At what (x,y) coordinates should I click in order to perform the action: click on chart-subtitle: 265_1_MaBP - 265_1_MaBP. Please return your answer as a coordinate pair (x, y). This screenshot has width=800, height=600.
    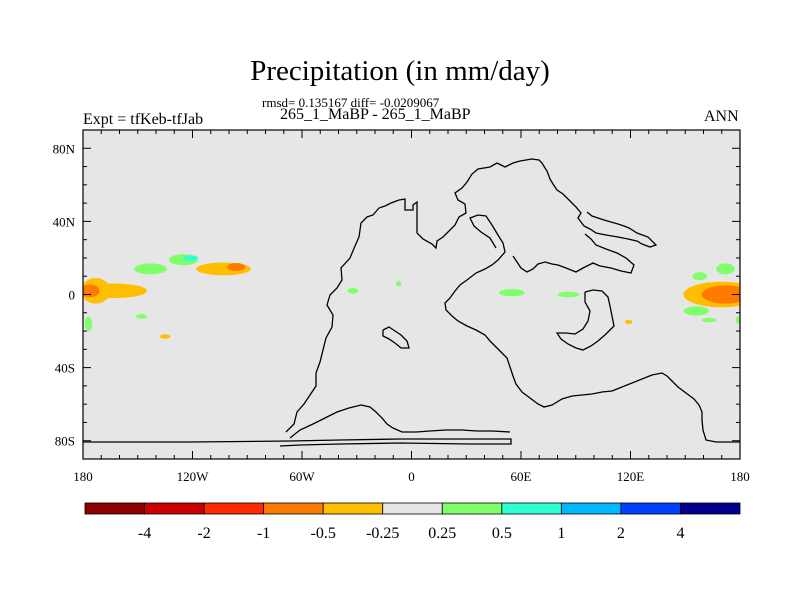
    Looking at the image, I should click on (375, 114).